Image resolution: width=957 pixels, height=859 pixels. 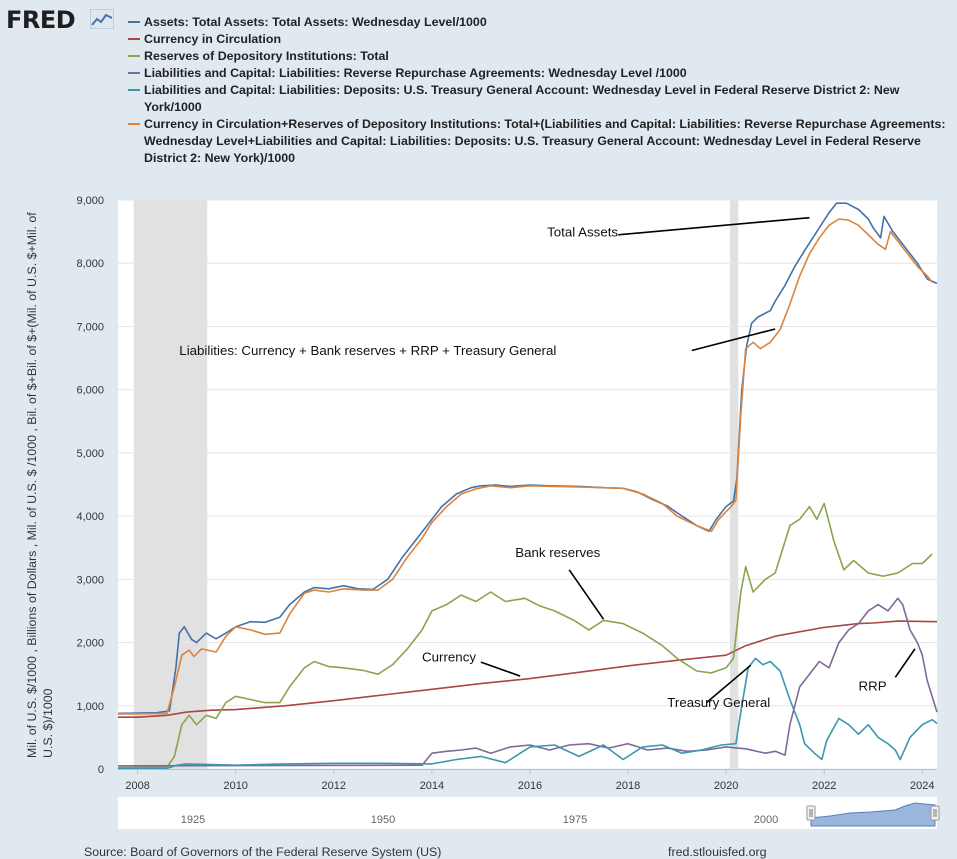 I want to click on annotation-label: Currency, so click(x=449, y=657).